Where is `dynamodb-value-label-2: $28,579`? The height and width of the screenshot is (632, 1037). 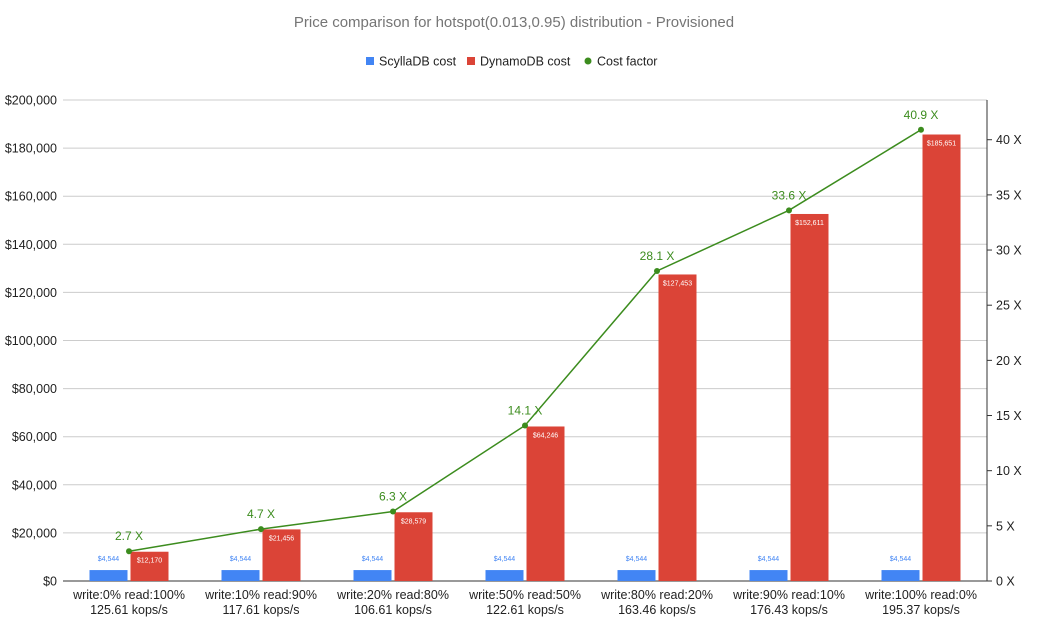
dynamodb-value-label-2: $28,579 is located at coordinates (413, 521).